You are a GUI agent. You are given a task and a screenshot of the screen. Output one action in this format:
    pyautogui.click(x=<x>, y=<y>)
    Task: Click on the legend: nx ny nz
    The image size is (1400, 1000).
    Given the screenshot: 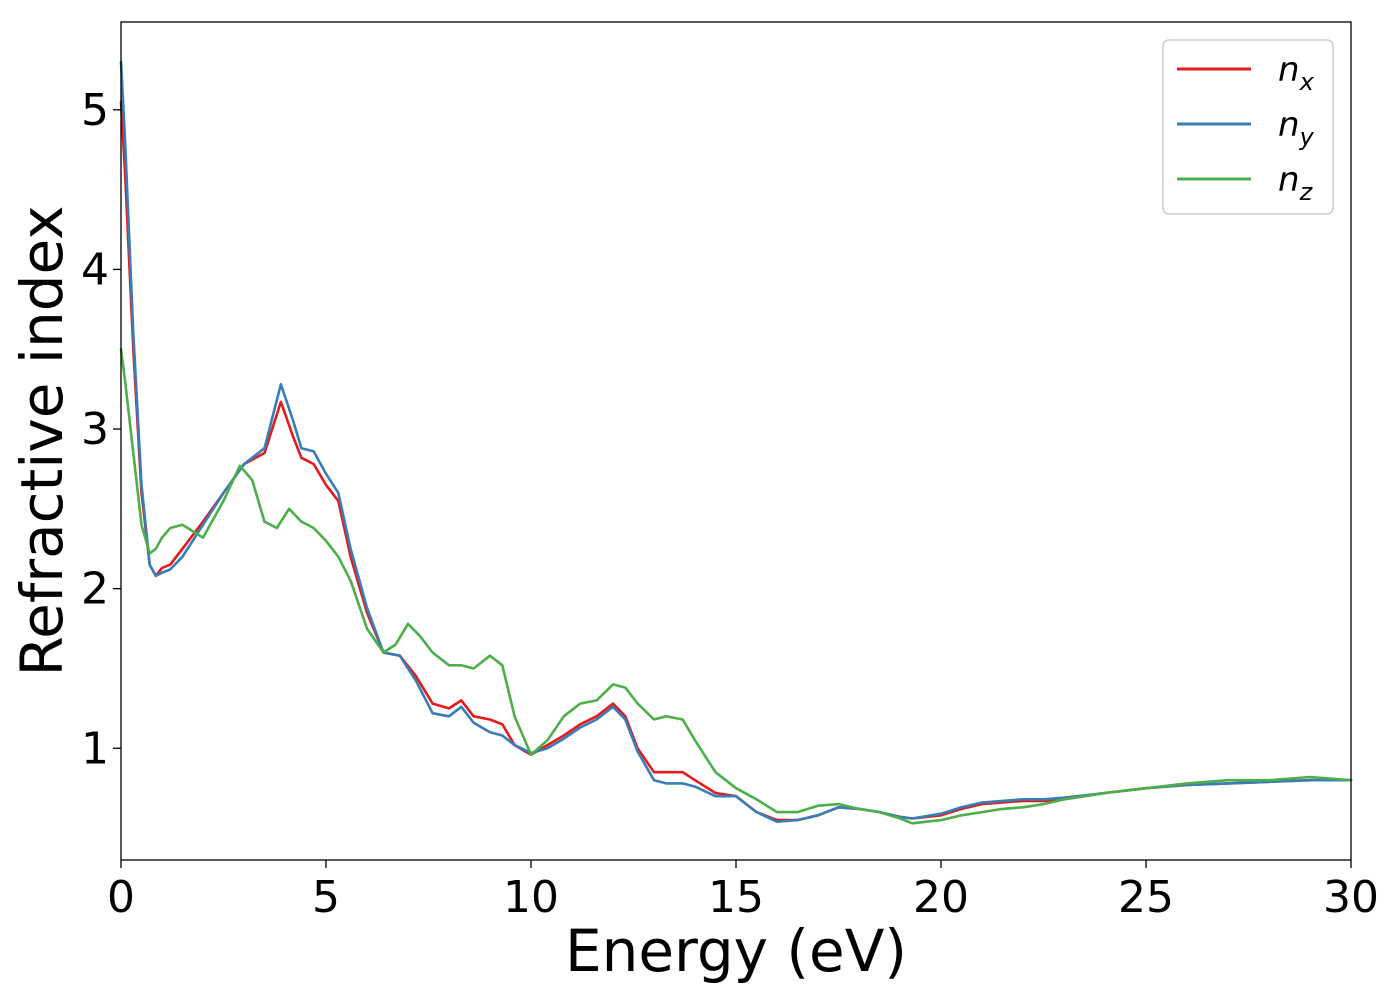 What is the action you would take?
    pyautogui.click(x=1248, y=127)
    